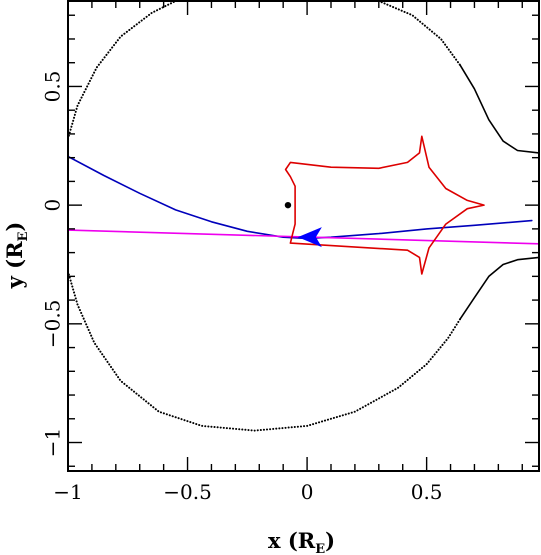  Describe the element at coordinates (53, 324) in the screenshot. I see `y-tick-label: −0.5` at that location.